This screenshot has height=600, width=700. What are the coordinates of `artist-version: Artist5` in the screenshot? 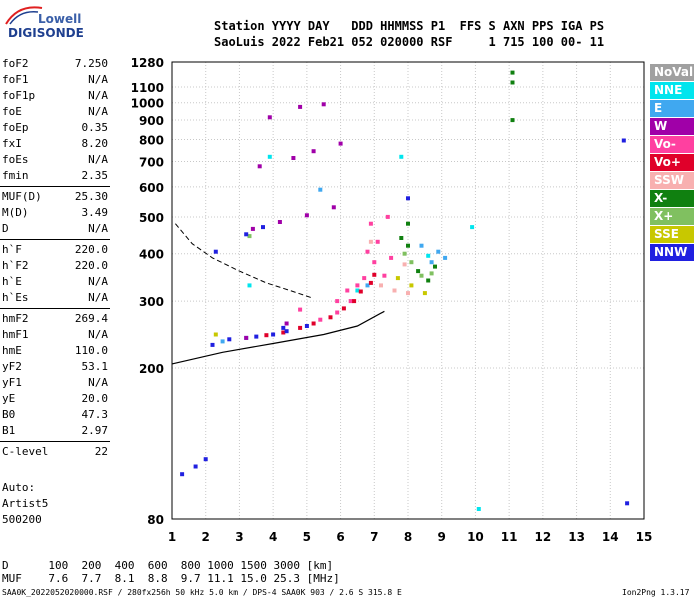 It's located at (25, 503).